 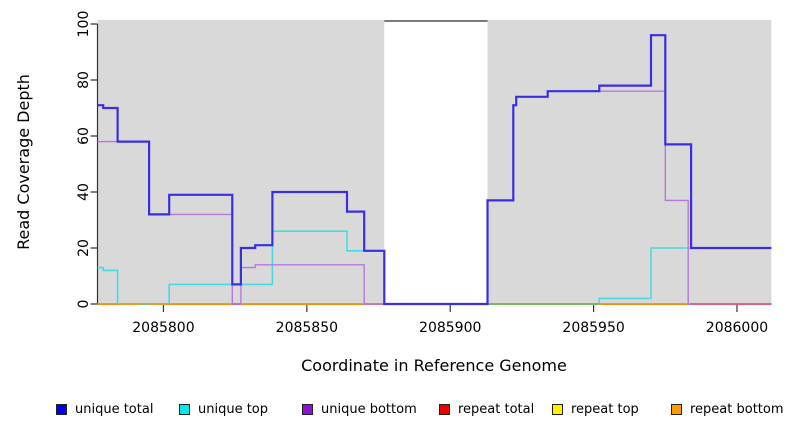 I want to click on x-tick-label: 2086000, so click(x=737, y=328).